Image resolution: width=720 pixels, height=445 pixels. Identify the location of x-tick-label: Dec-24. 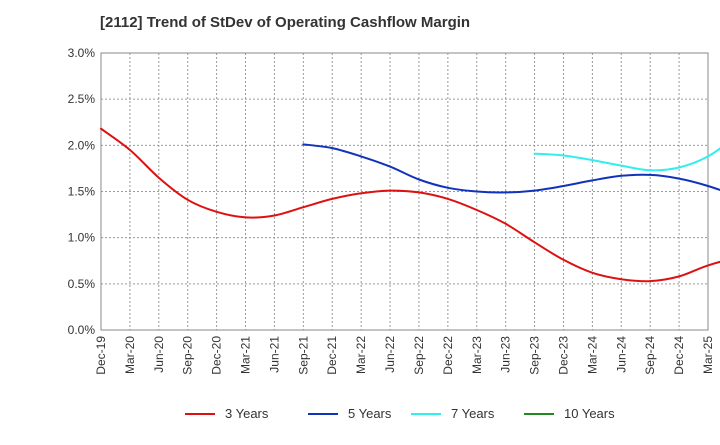
(679, 355).